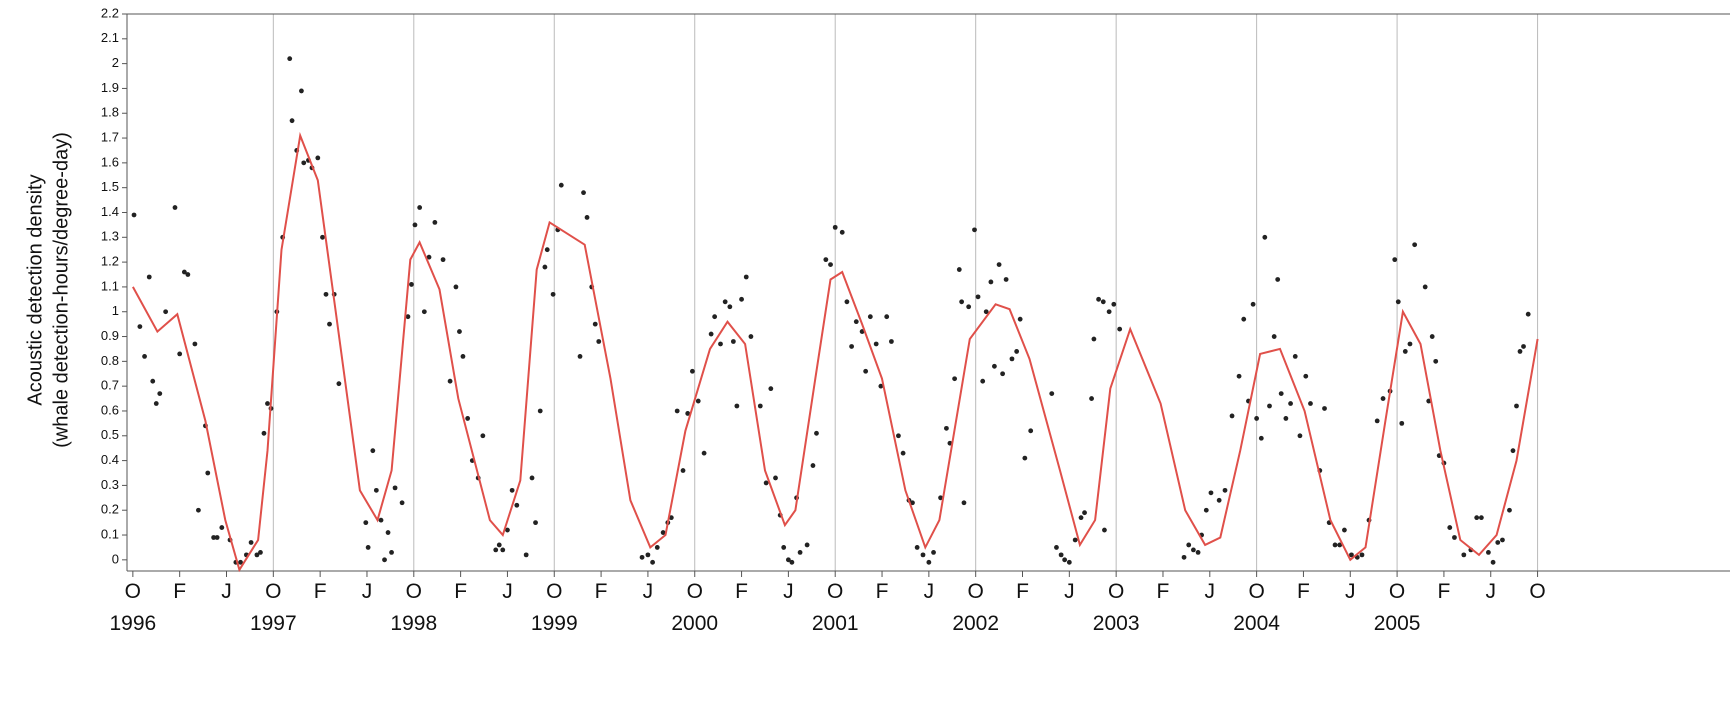 The image size is (1730, 702). I want to click on year-label: 2003, so click(1116, 623).